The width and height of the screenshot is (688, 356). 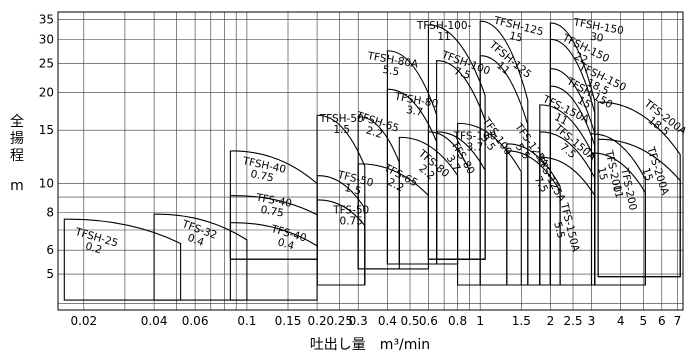 What do you see at coordinates (246, 321) in the screenshot?
I see `x-tick-label: 0.1` at bounding box center [246, 321].